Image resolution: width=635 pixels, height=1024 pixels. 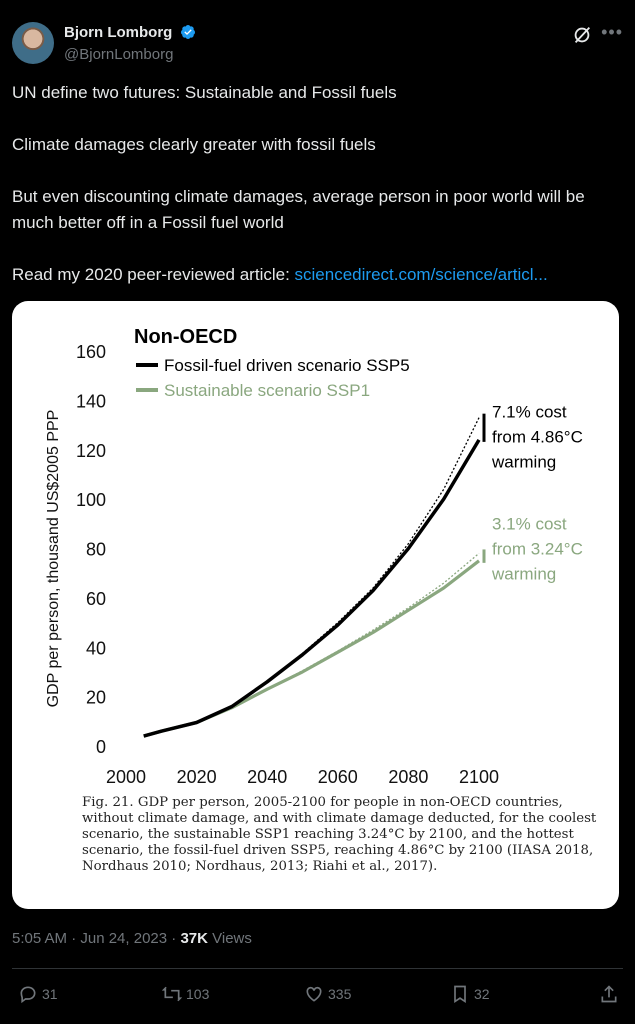 I want to click on tweet-meta: 5:05 AM · Jun 24, 2023 · 37K Views, so click(x=132, y=938).